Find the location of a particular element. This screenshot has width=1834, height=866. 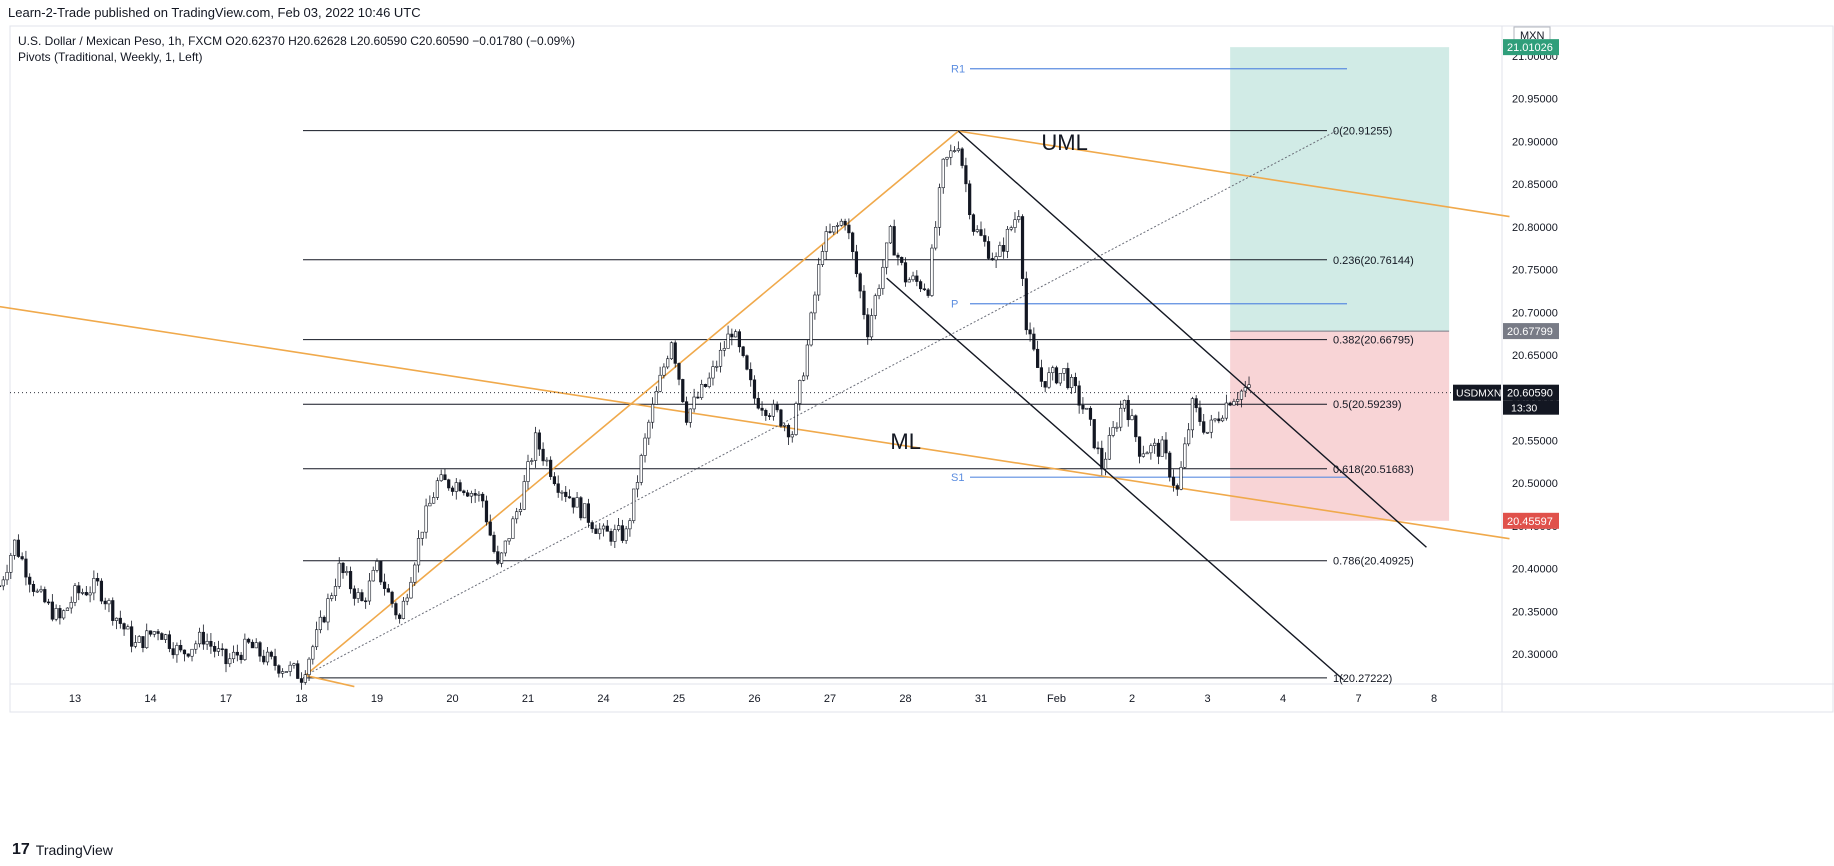

brand-name: TradingView is located at coordinates (74, 850).